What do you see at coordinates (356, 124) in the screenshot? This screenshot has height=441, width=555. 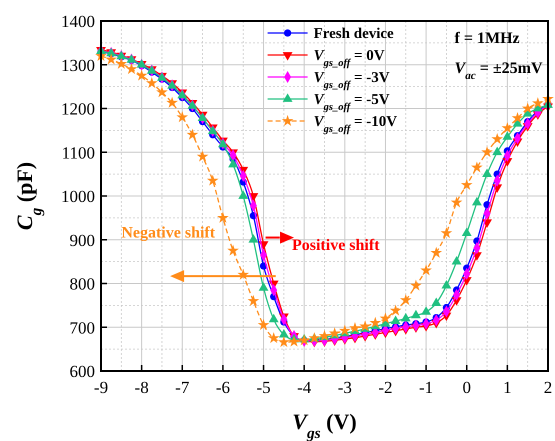 I see `legend-label: V$_{gs_off}$ = -10V` at bounding box center [356, 124].